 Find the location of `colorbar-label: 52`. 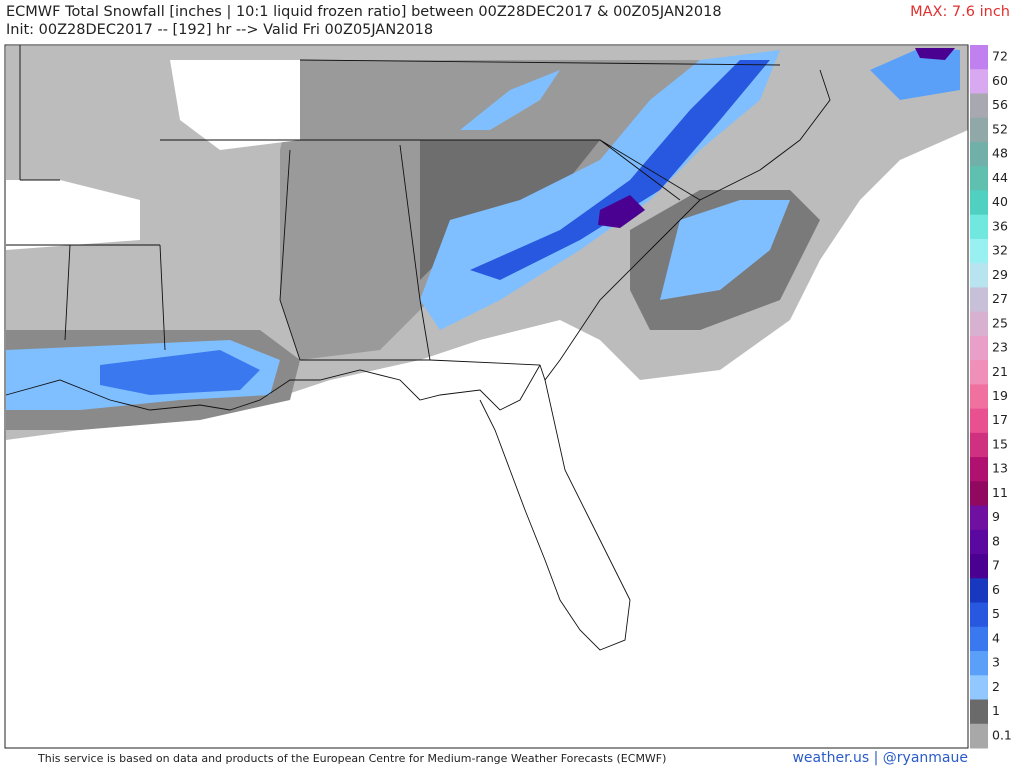

colorbar-label: 52 is located at coordinates (1000, 128).